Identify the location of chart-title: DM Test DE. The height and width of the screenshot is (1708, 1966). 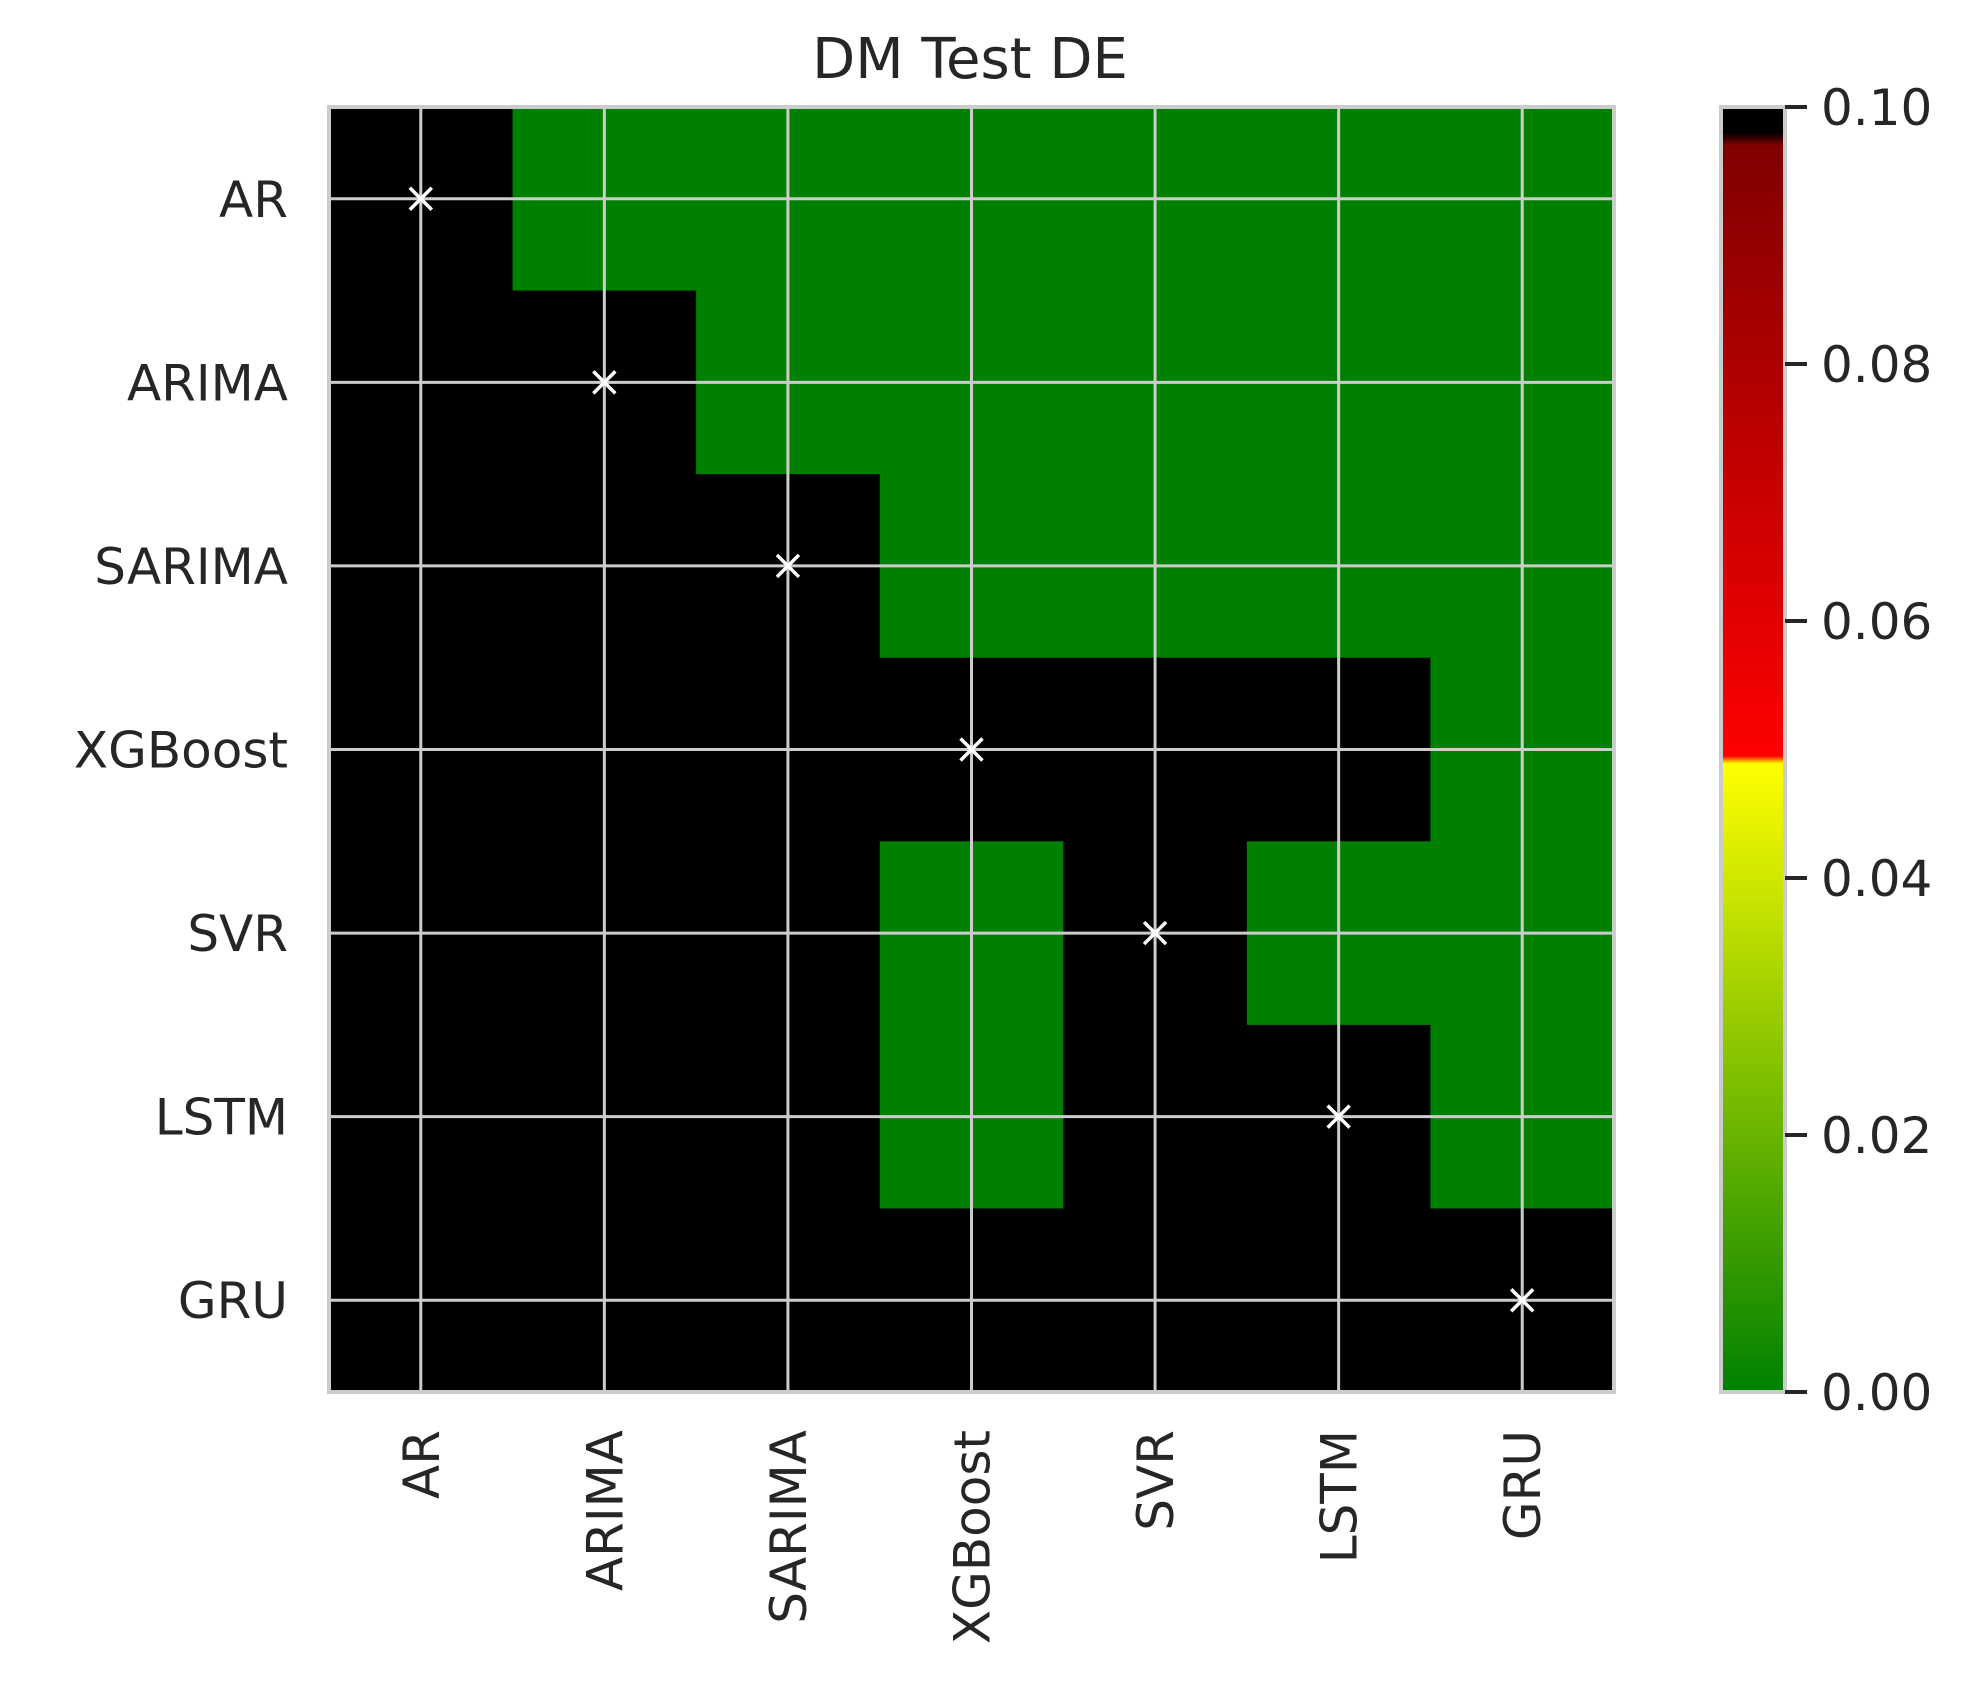
(970, 59).